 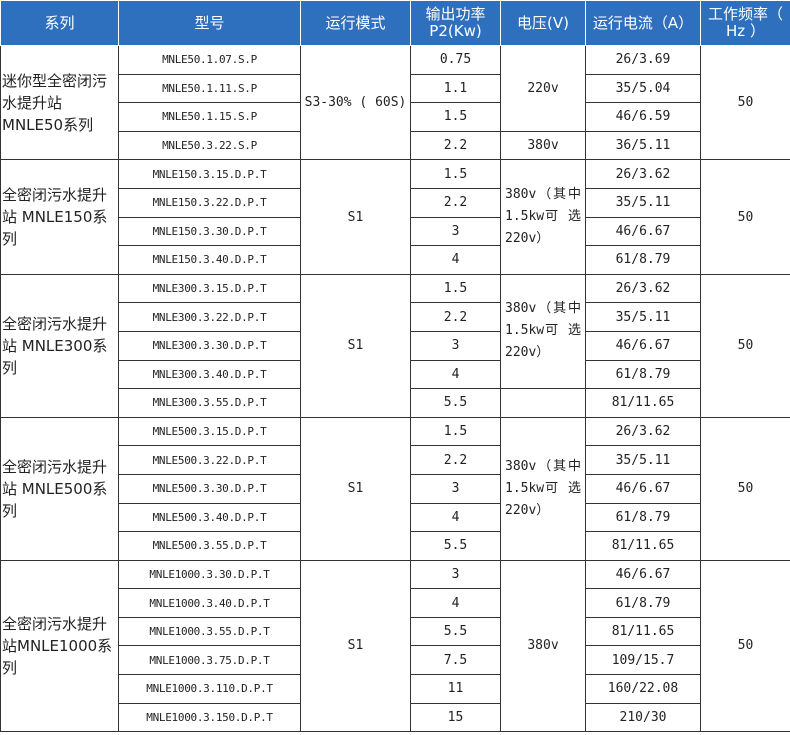 What do you see at coordinates (209, 23) in the screenshot?
I see `header-model: 型号` at bounding box center [209, 23].